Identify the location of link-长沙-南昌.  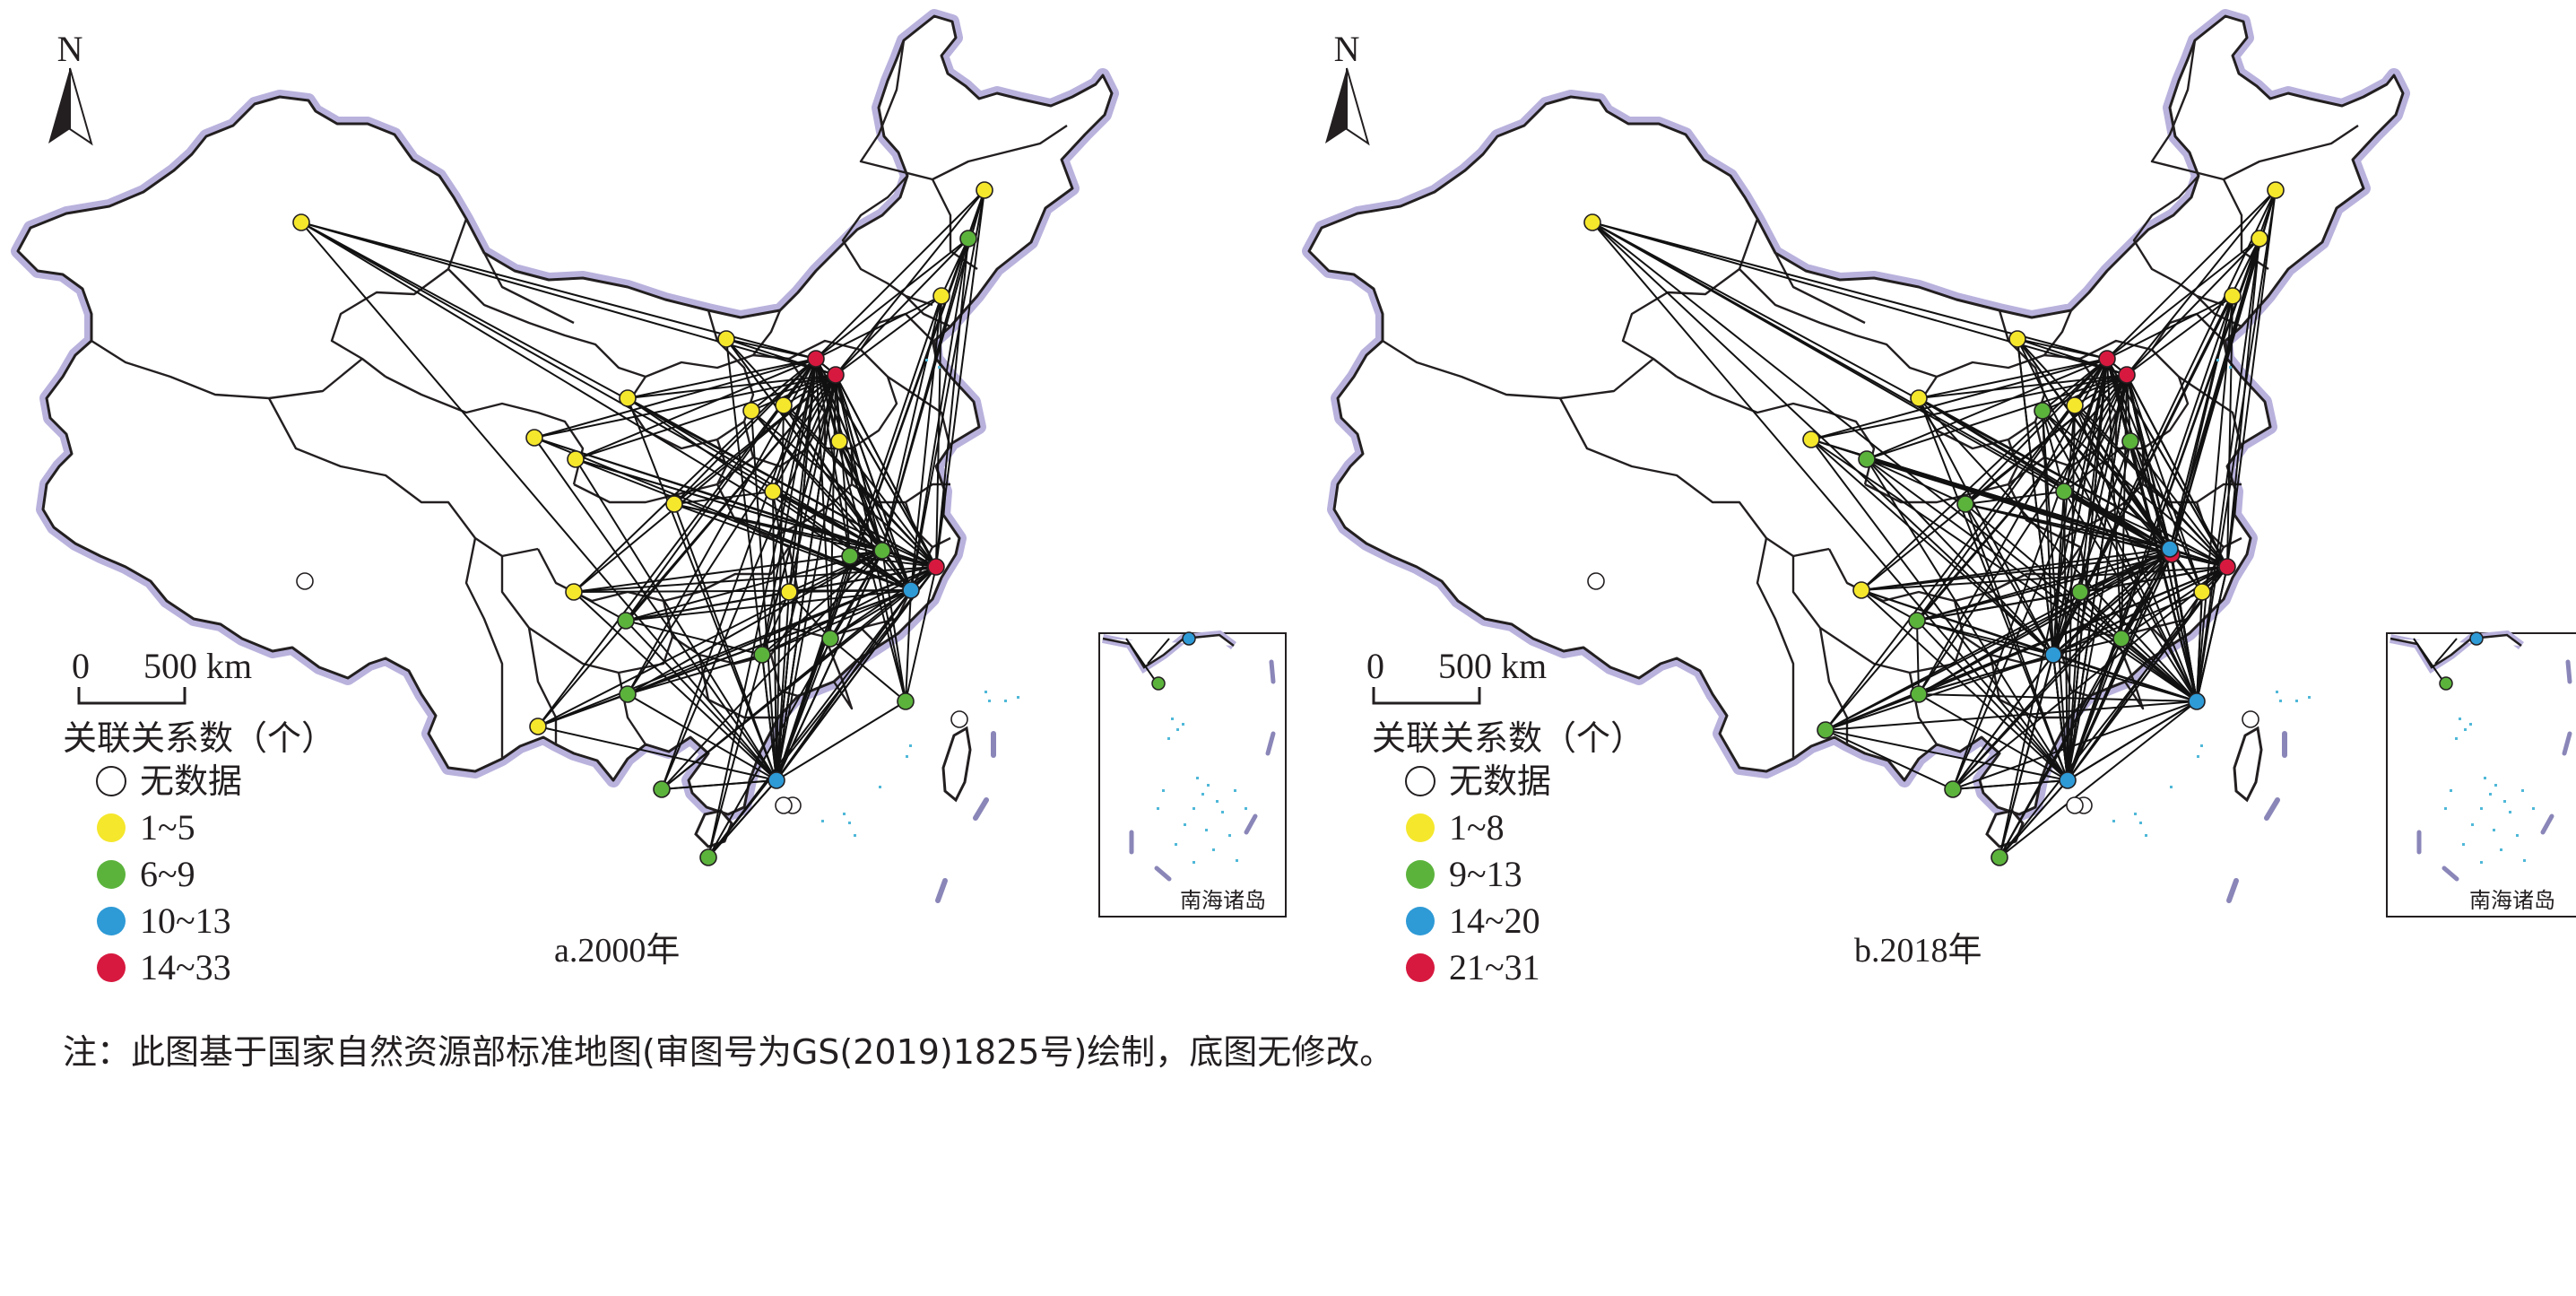
(2087, 647).